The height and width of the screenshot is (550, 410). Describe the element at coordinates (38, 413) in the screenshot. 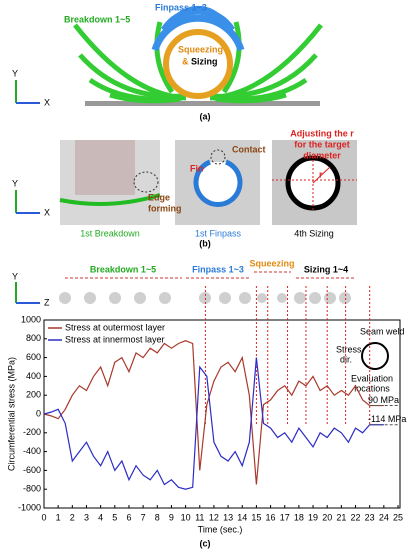

I see `y-tick-label: 0` at that location.